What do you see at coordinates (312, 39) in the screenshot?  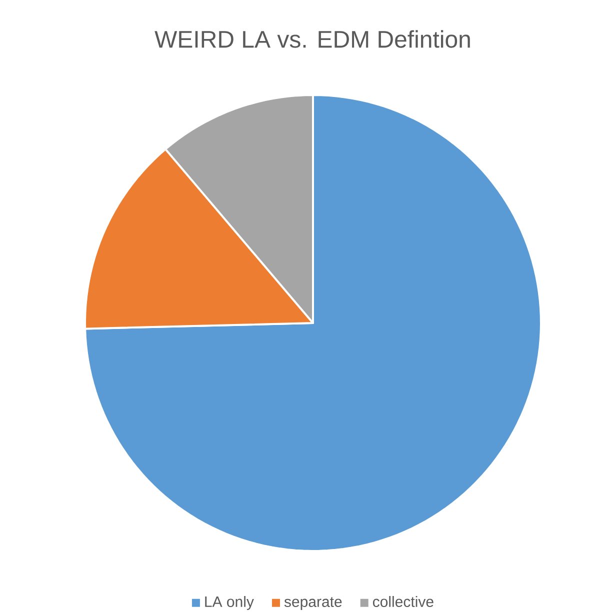 I see `chart-title: WEIRD LA vs. EDM Defintion` at bounding box center [312, 39].